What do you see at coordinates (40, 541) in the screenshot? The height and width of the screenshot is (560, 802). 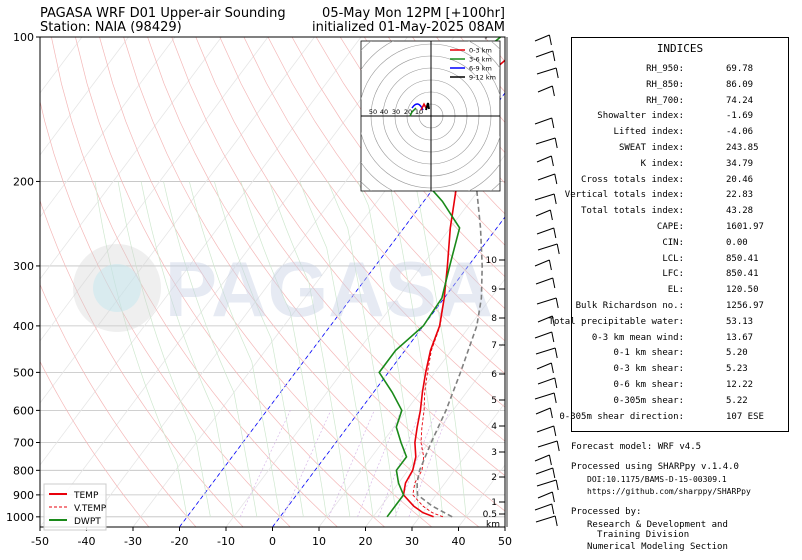 I see `x-tick-label: -50` at bounding box center [40, 541].